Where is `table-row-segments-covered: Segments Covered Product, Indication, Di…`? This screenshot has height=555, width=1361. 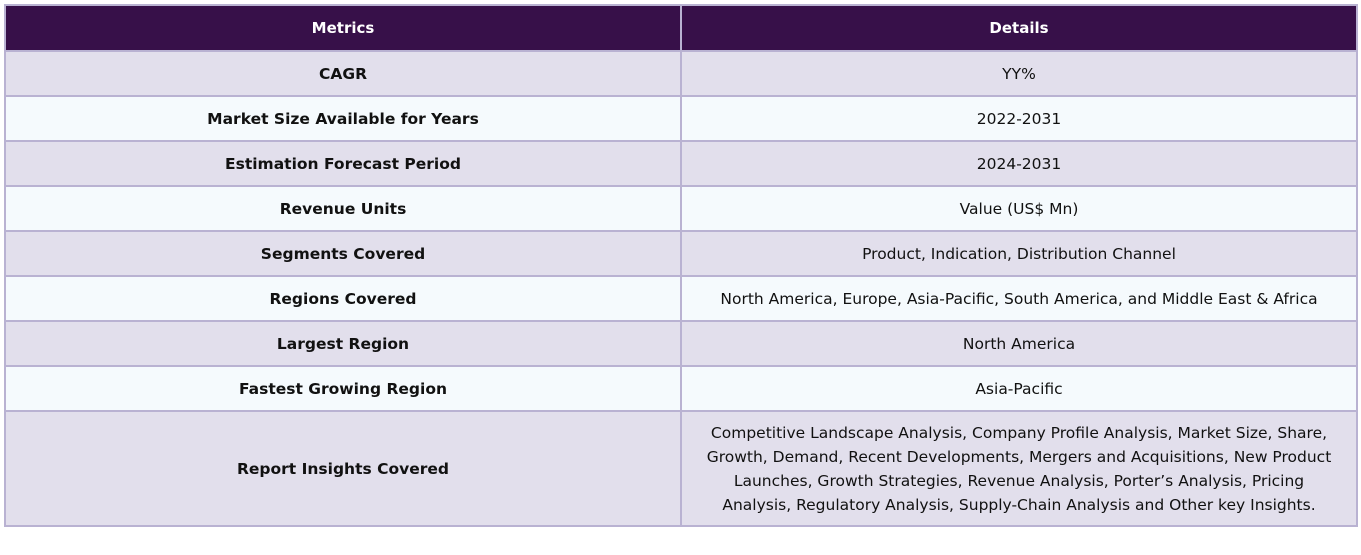
table-row-segments-covered: Segments Covered Product, Indication, Di… is located at coordinates (681, 253).